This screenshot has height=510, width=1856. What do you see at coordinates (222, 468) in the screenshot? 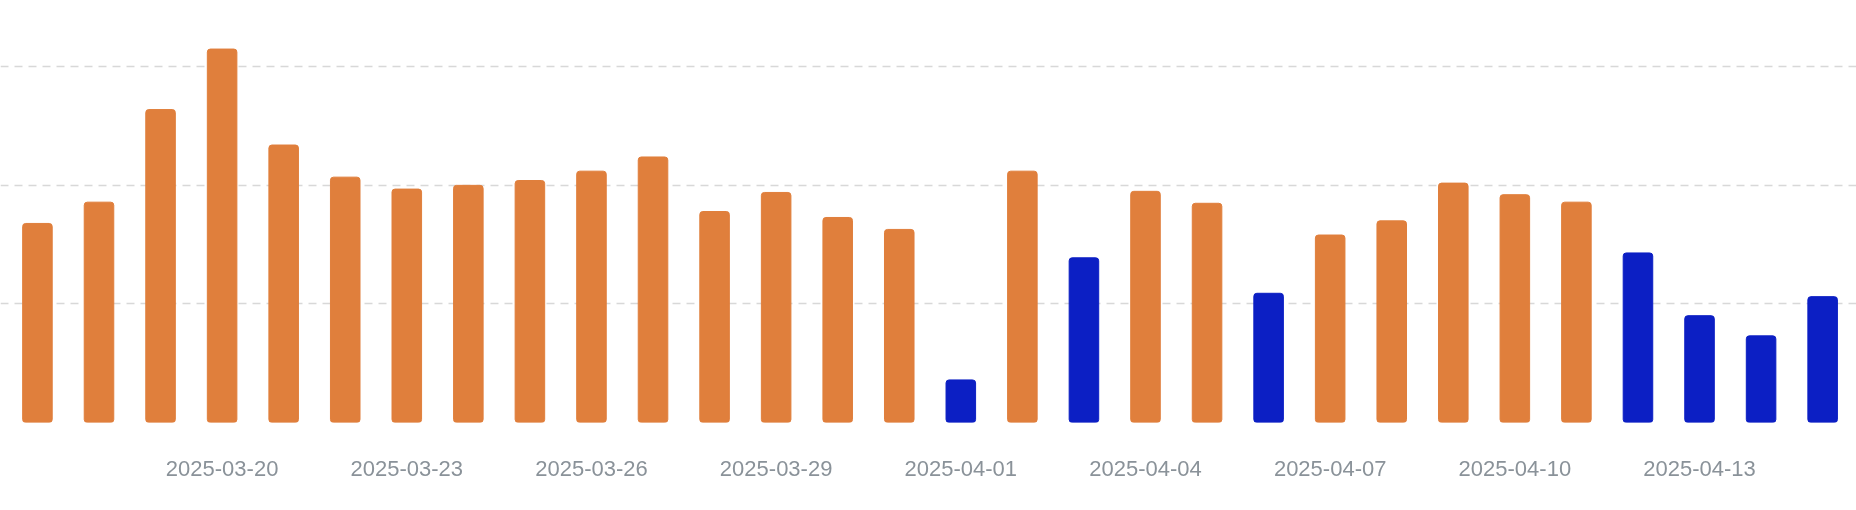
I see `x-tick-label: 2025-03-20` at bounding box center [222, 468].